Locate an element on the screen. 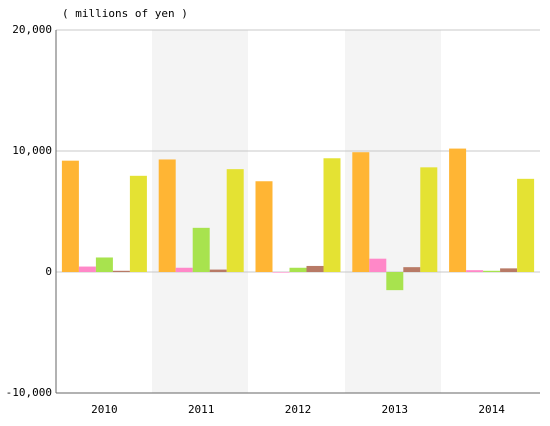  y-tick-label: 20,000 is located at coordinates (32, 29).